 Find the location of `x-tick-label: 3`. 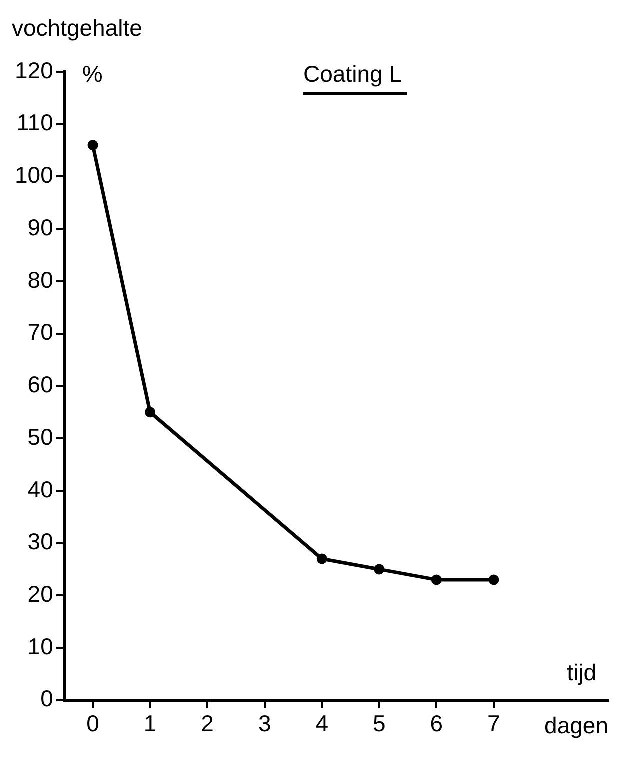

x-tick-label: 3 is located at coordinates (265, 723).